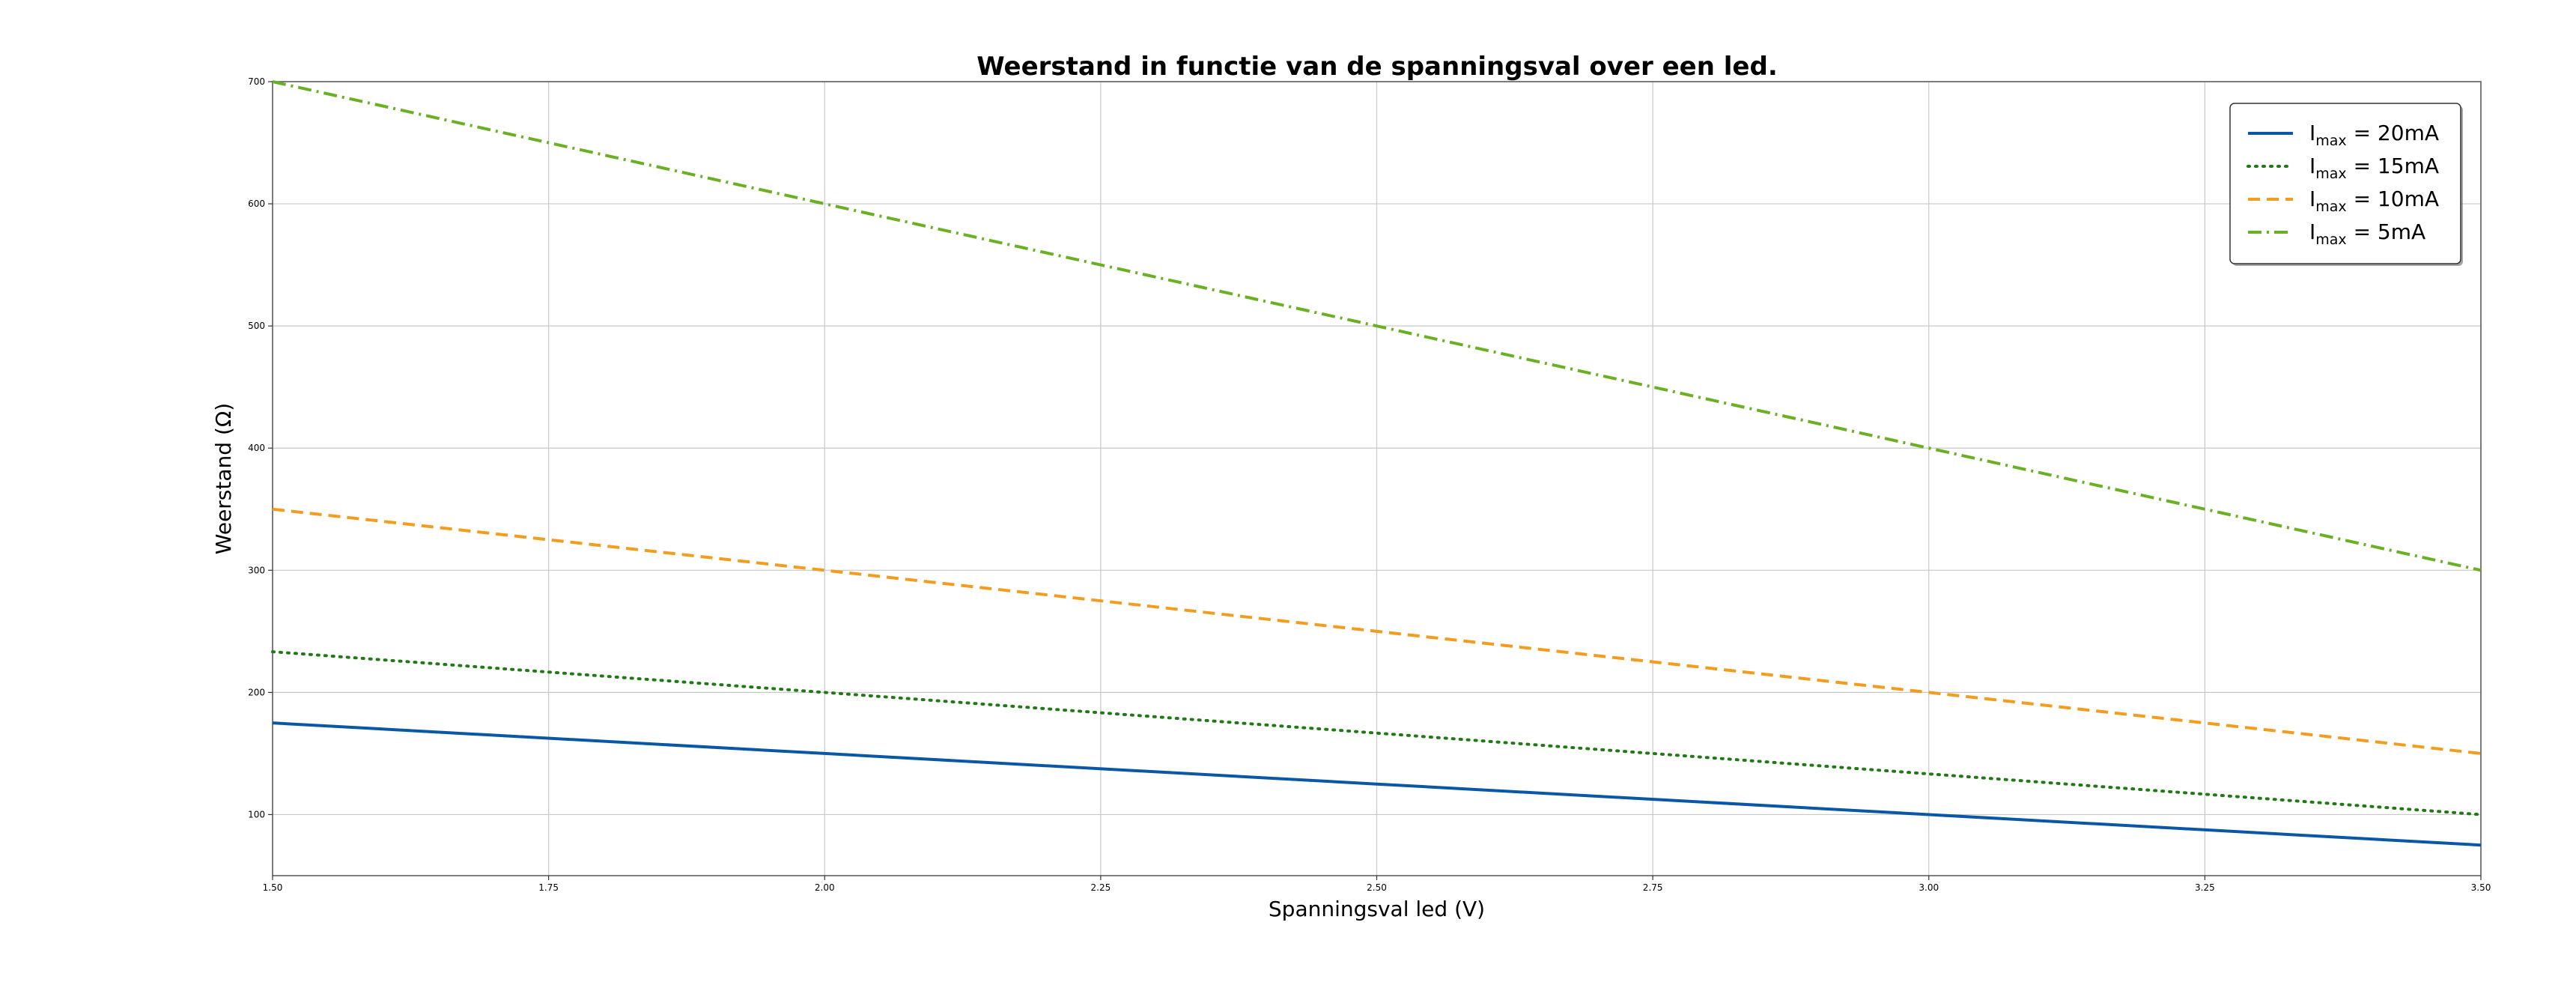 The width and height of the screenshot is (2576, 994). What do you see at coordinates (1929, 888) in the screenshot?
I see `x-tick-label: 3.00` at bounding box center [1929, 888].